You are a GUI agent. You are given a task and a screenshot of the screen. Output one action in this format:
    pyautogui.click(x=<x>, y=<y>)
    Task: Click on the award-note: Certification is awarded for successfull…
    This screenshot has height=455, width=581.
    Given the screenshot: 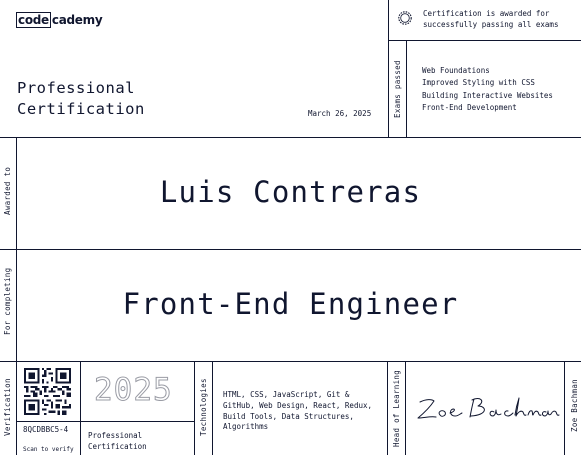 What is the action you would take?
    pyautogui.click(x=490, y=19)
    